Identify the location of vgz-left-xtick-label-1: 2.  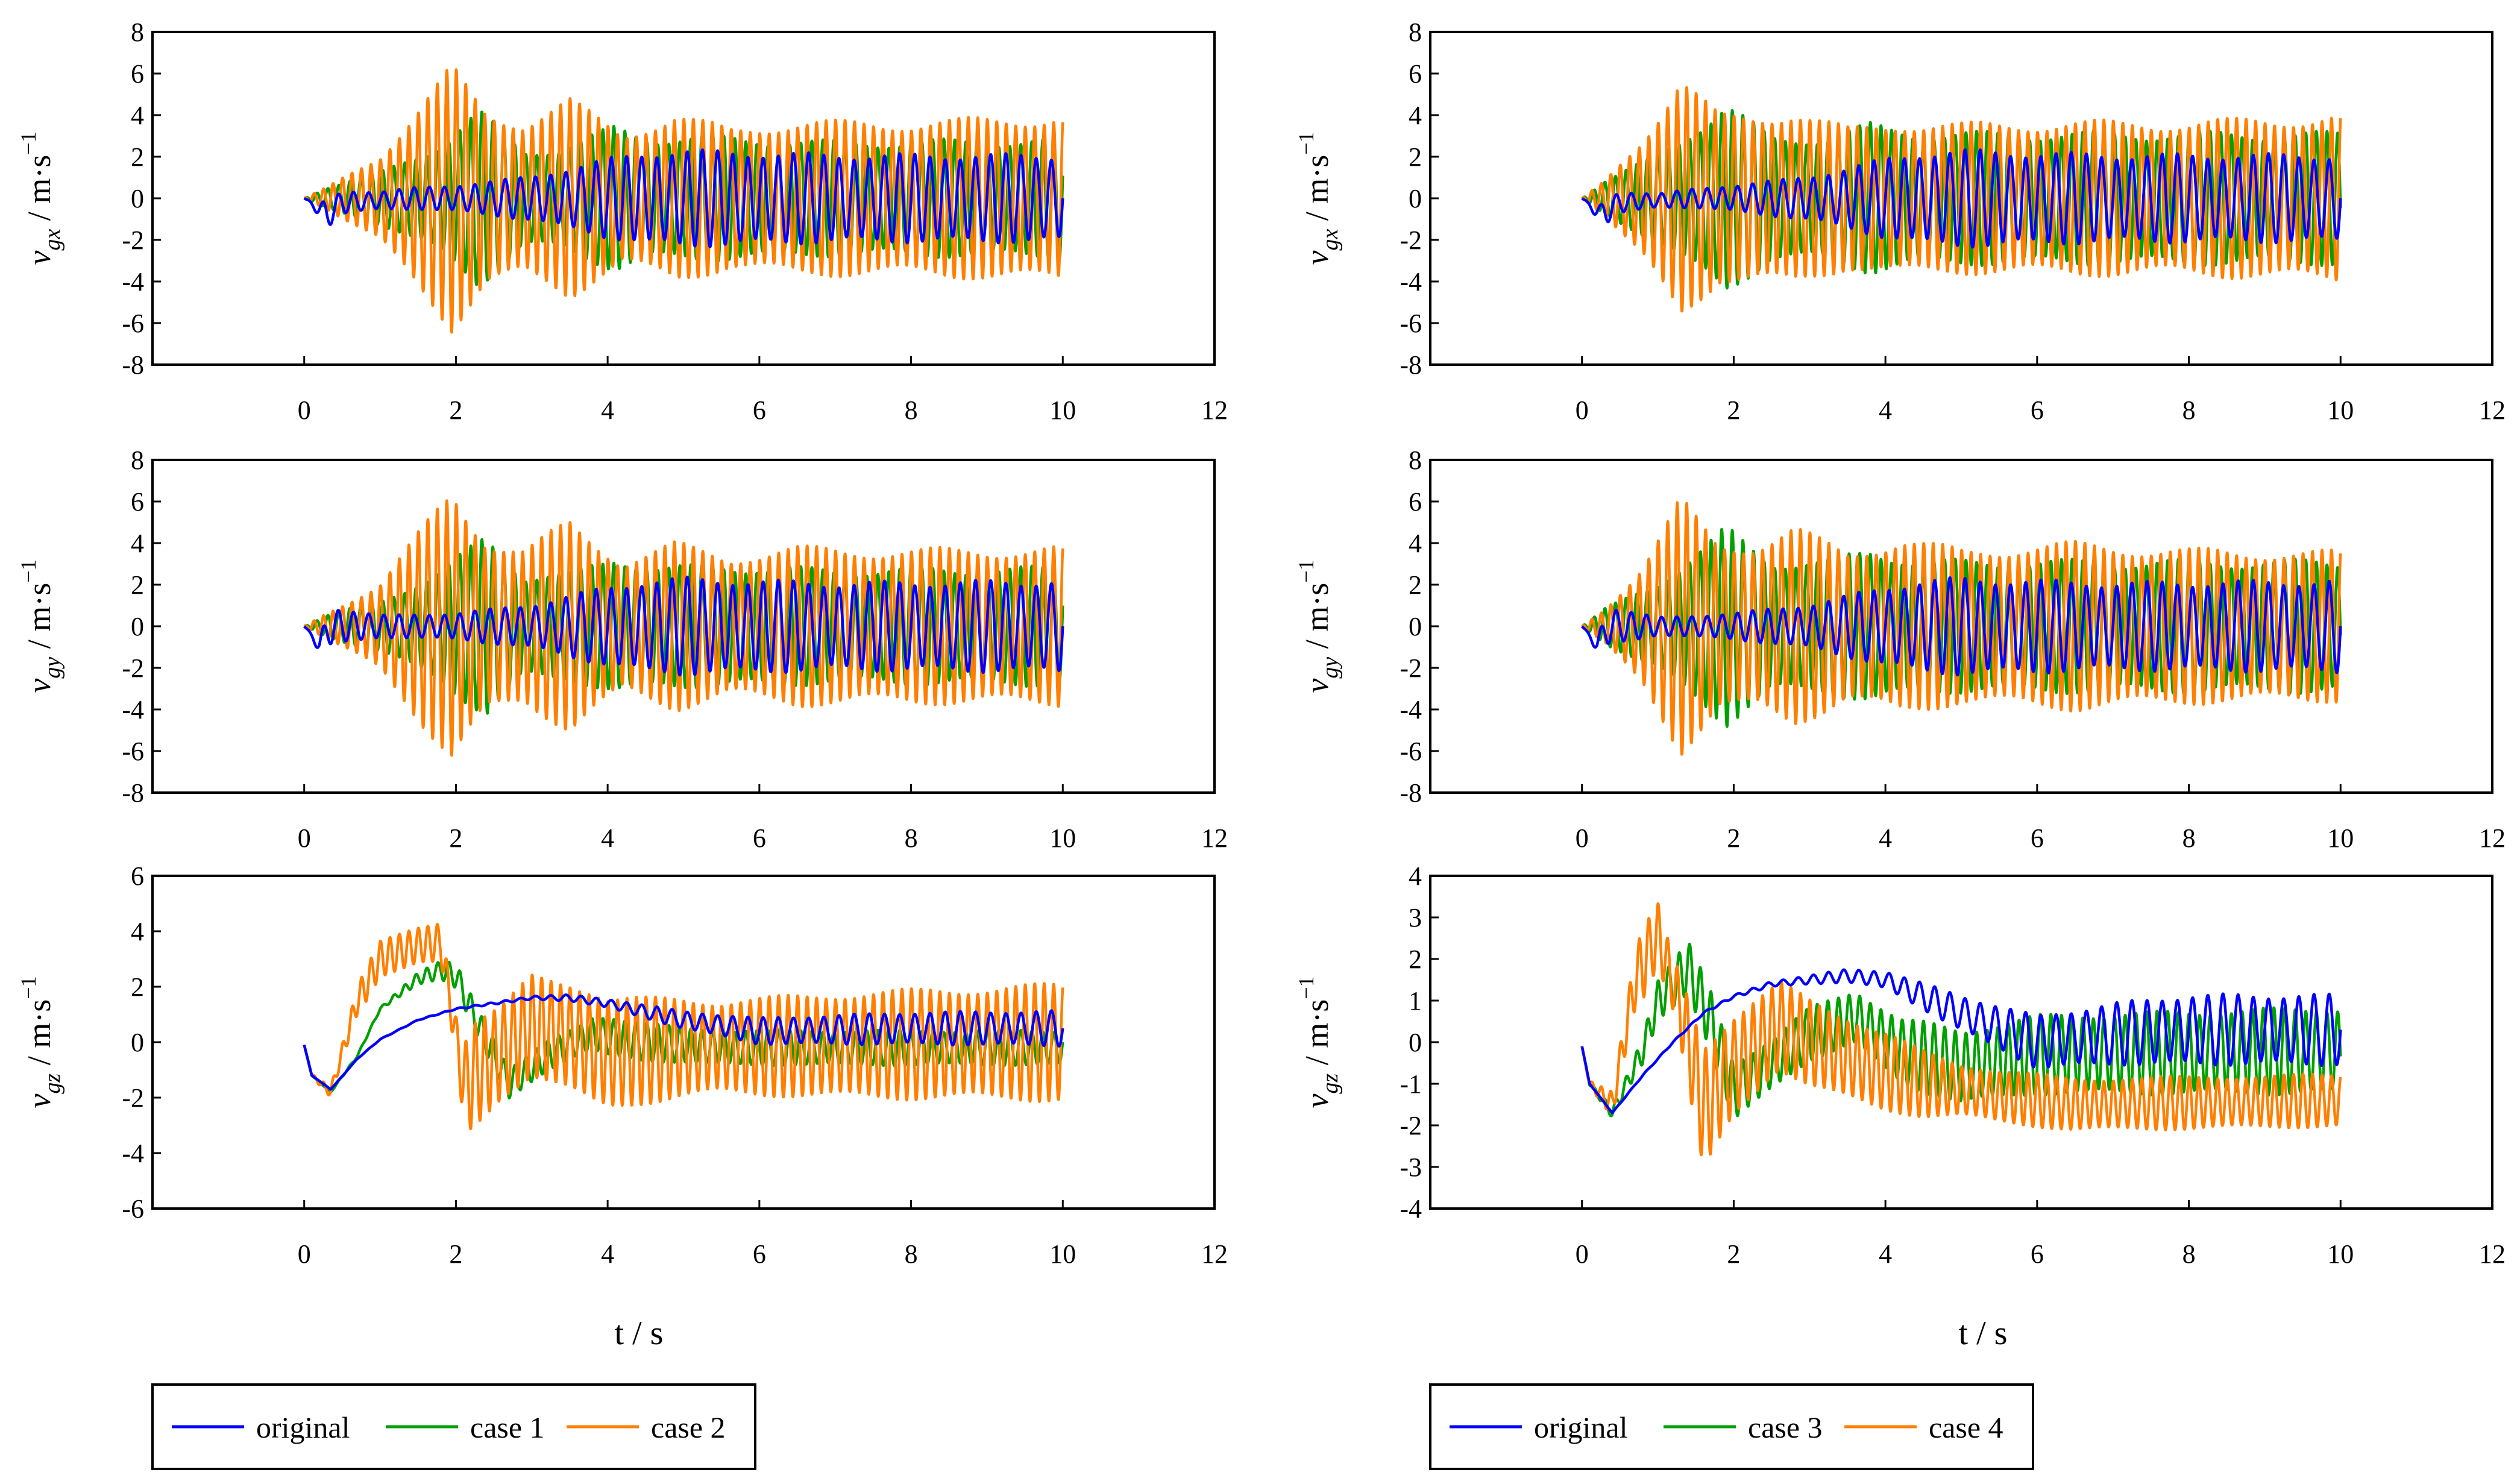
(455, 1254).